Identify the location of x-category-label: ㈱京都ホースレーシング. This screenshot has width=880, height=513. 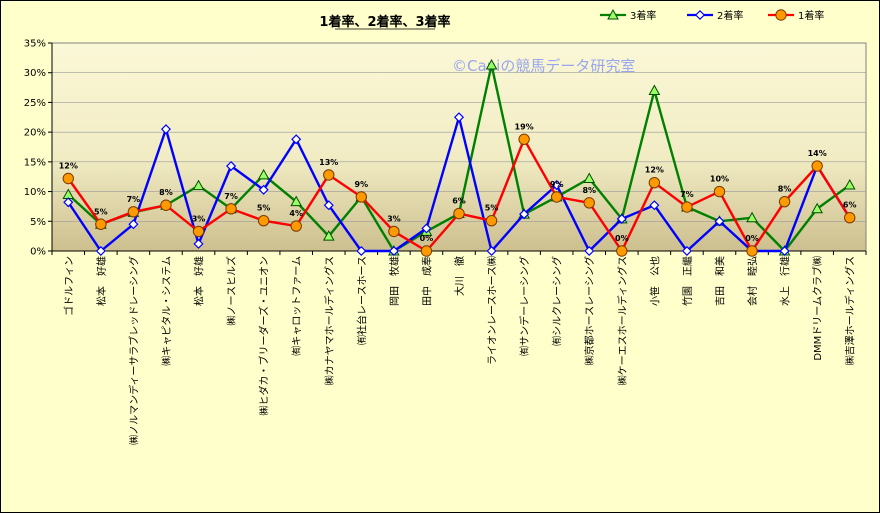
(589, 310).